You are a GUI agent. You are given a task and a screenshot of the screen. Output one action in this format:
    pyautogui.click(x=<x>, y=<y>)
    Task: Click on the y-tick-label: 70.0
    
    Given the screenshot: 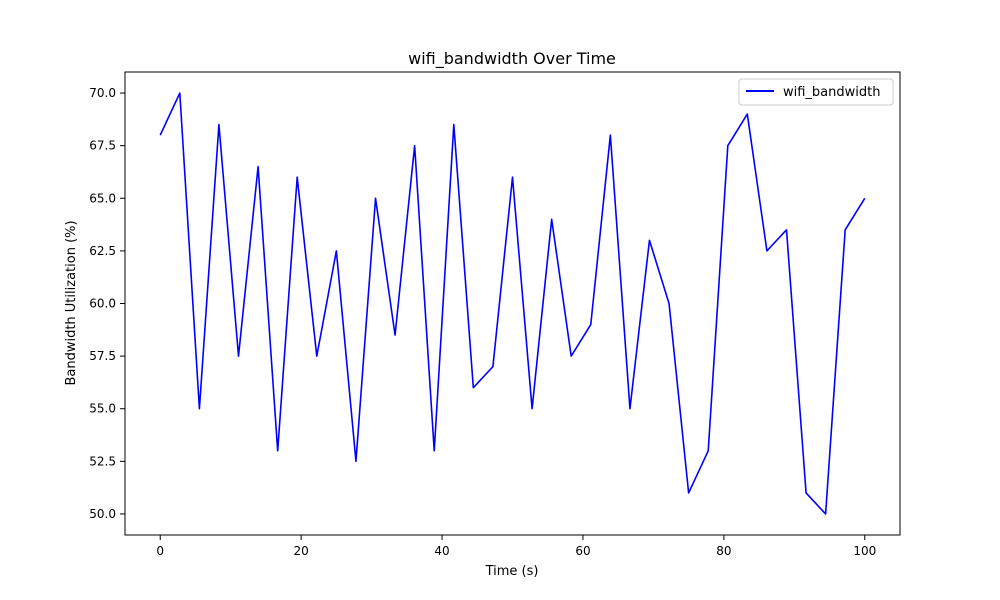 What is the action you would take?
    pyautogui.click(x=102, y=93)
    